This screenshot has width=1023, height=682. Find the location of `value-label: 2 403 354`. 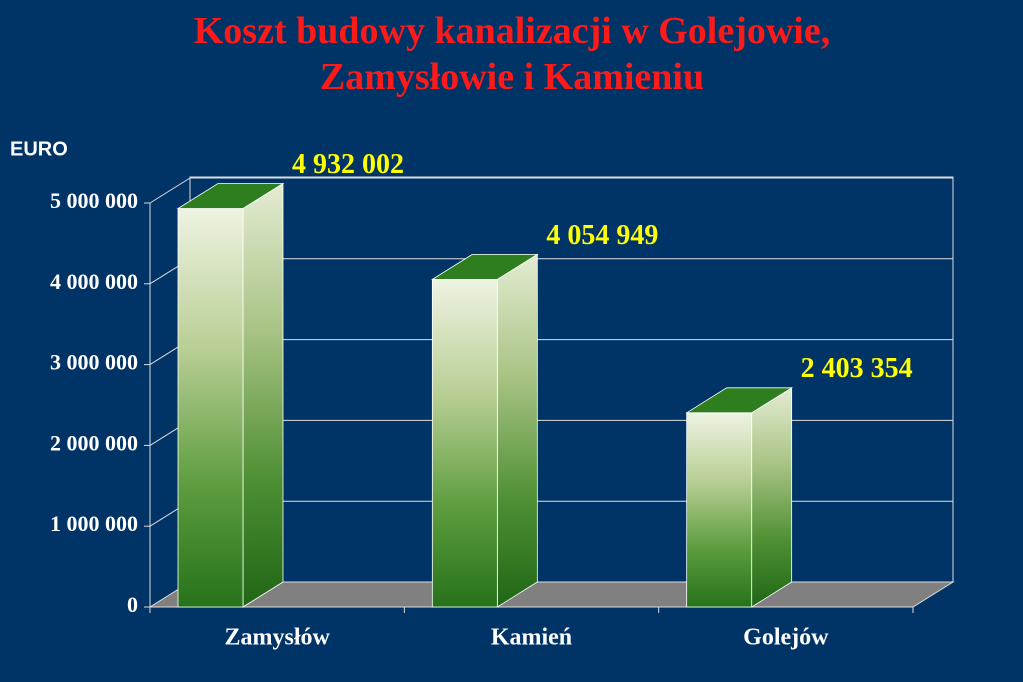

value-label: 2 403 354 is located at coordinates (857, 368).